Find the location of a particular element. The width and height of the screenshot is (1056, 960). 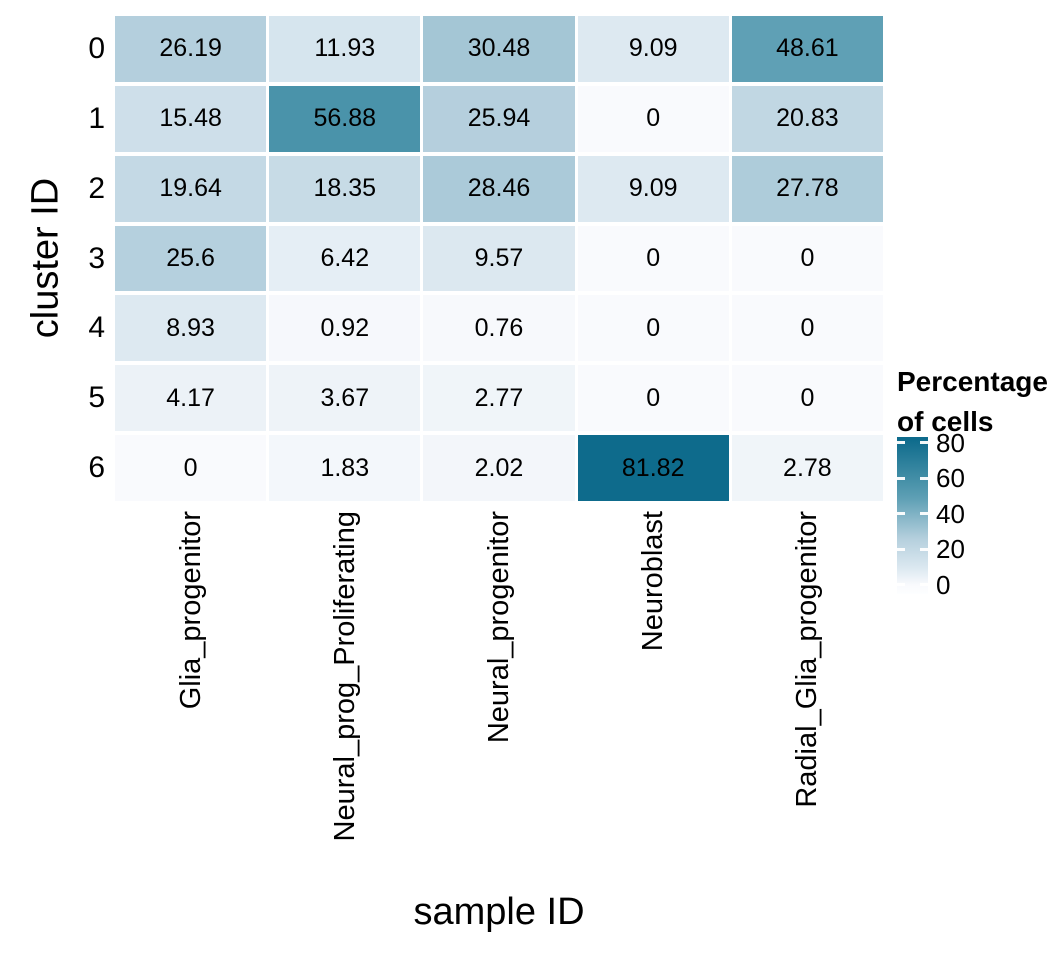

heatmap-cell: 6.42 is located at coordinates (345, 258).